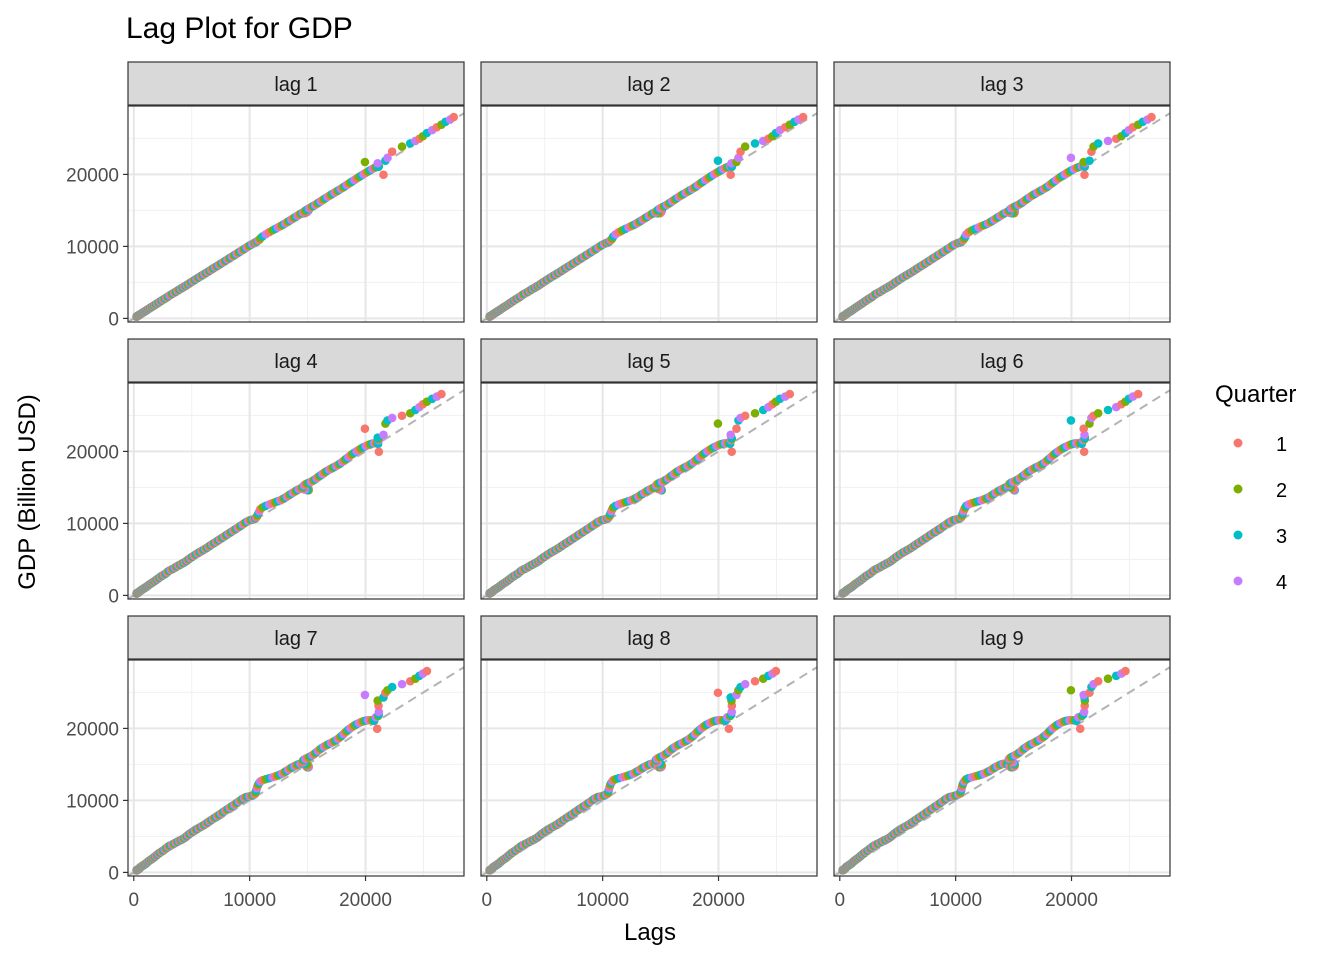 This screenshot has width=1344, height=965. Describe the element at coordinates (1255, 487) in the screenshot. I see `legend: Quarter 1 2 3 4` at that location.